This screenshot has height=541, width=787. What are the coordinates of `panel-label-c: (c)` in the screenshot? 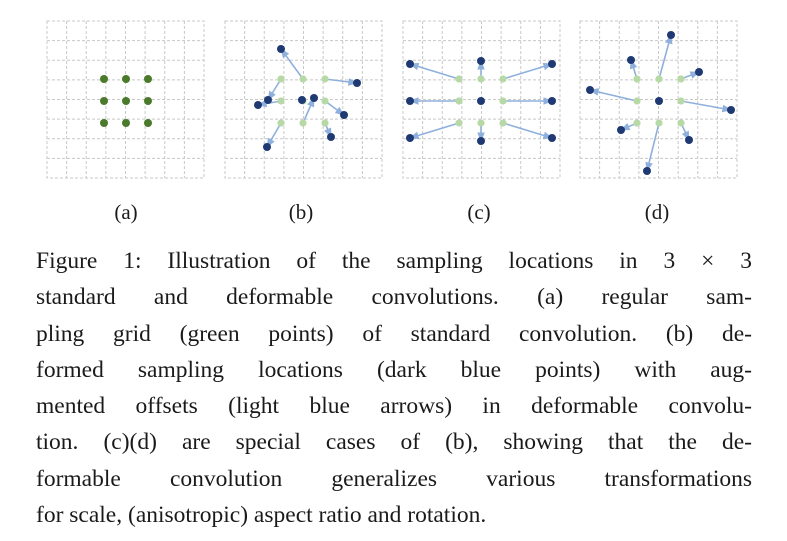 It's located at (479, 212).